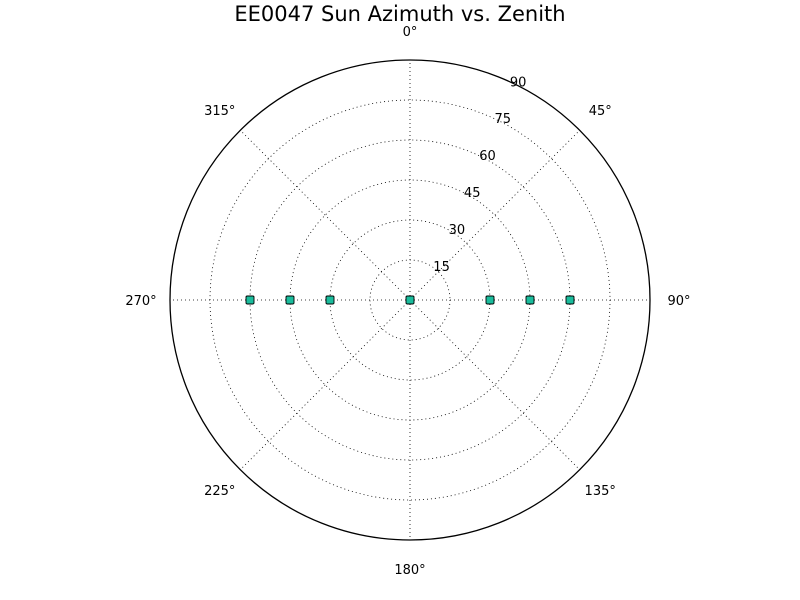 The image size is (800, 600). I want to click on theta-tick-label: 315°, so click(219, 111).